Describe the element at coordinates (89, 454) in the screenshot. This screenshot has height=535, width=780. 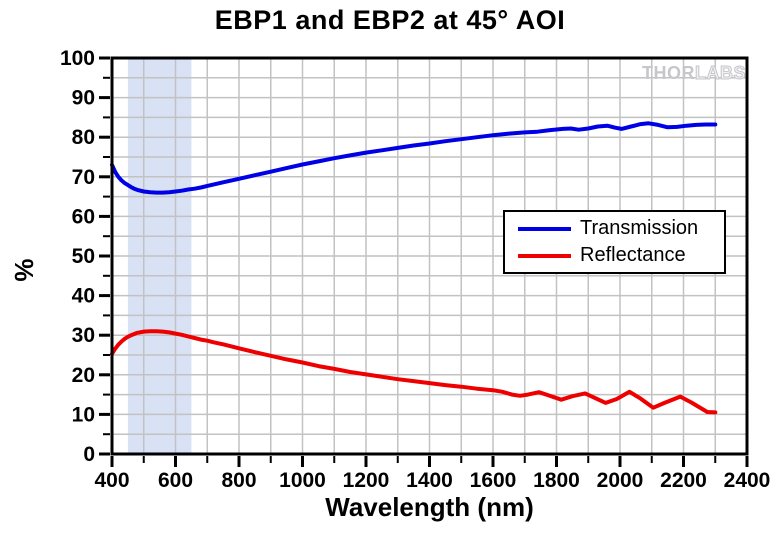
I see `y-axis-tick-label: 0` at that location.